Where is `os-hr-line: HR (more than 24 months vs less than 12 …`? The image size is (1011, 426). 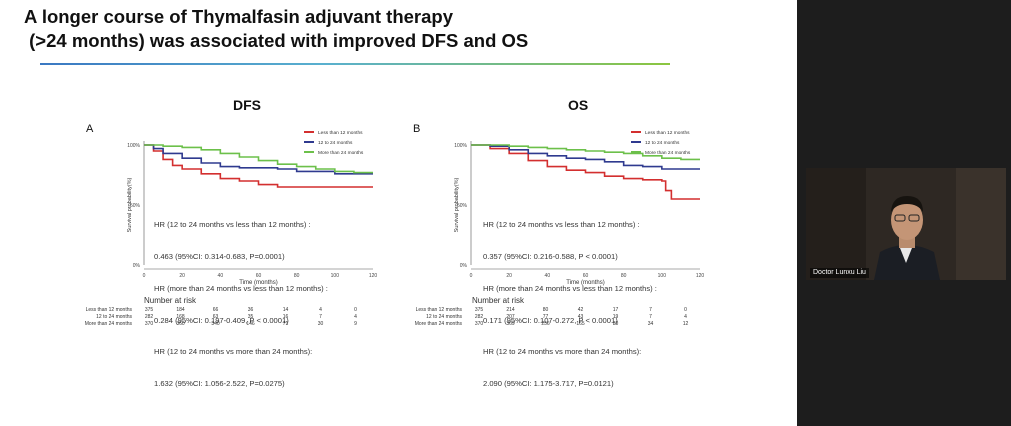
os-hr-line: HR (more than 24 months vs less than 12 … is located at coordinates (570, 288).